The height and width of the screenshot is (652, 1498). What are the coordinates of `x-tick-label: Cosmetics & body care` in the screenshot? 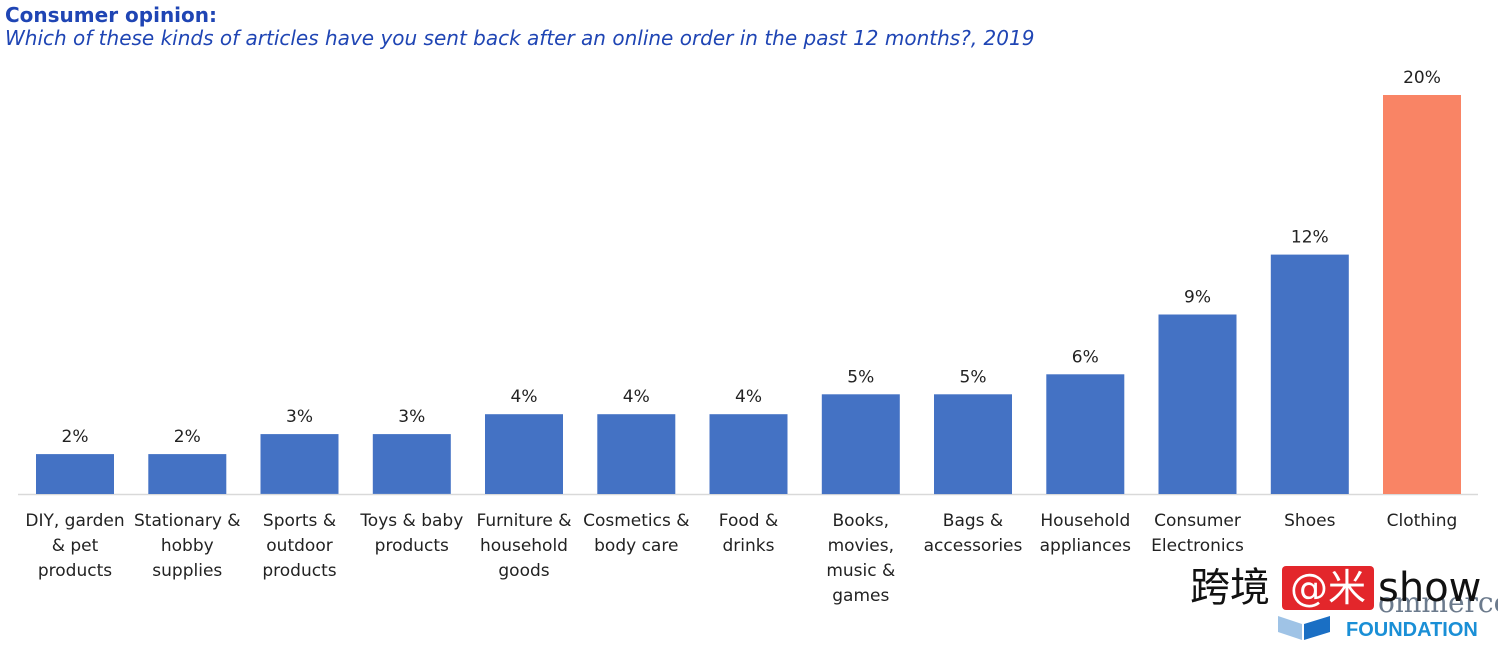 It's located at (636, 533).